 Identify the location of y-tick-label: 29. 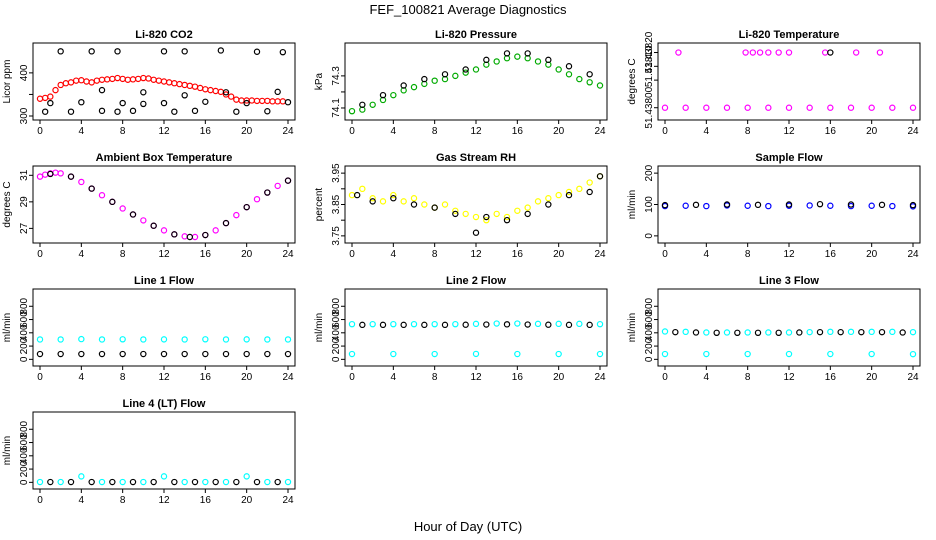
(24, 202).